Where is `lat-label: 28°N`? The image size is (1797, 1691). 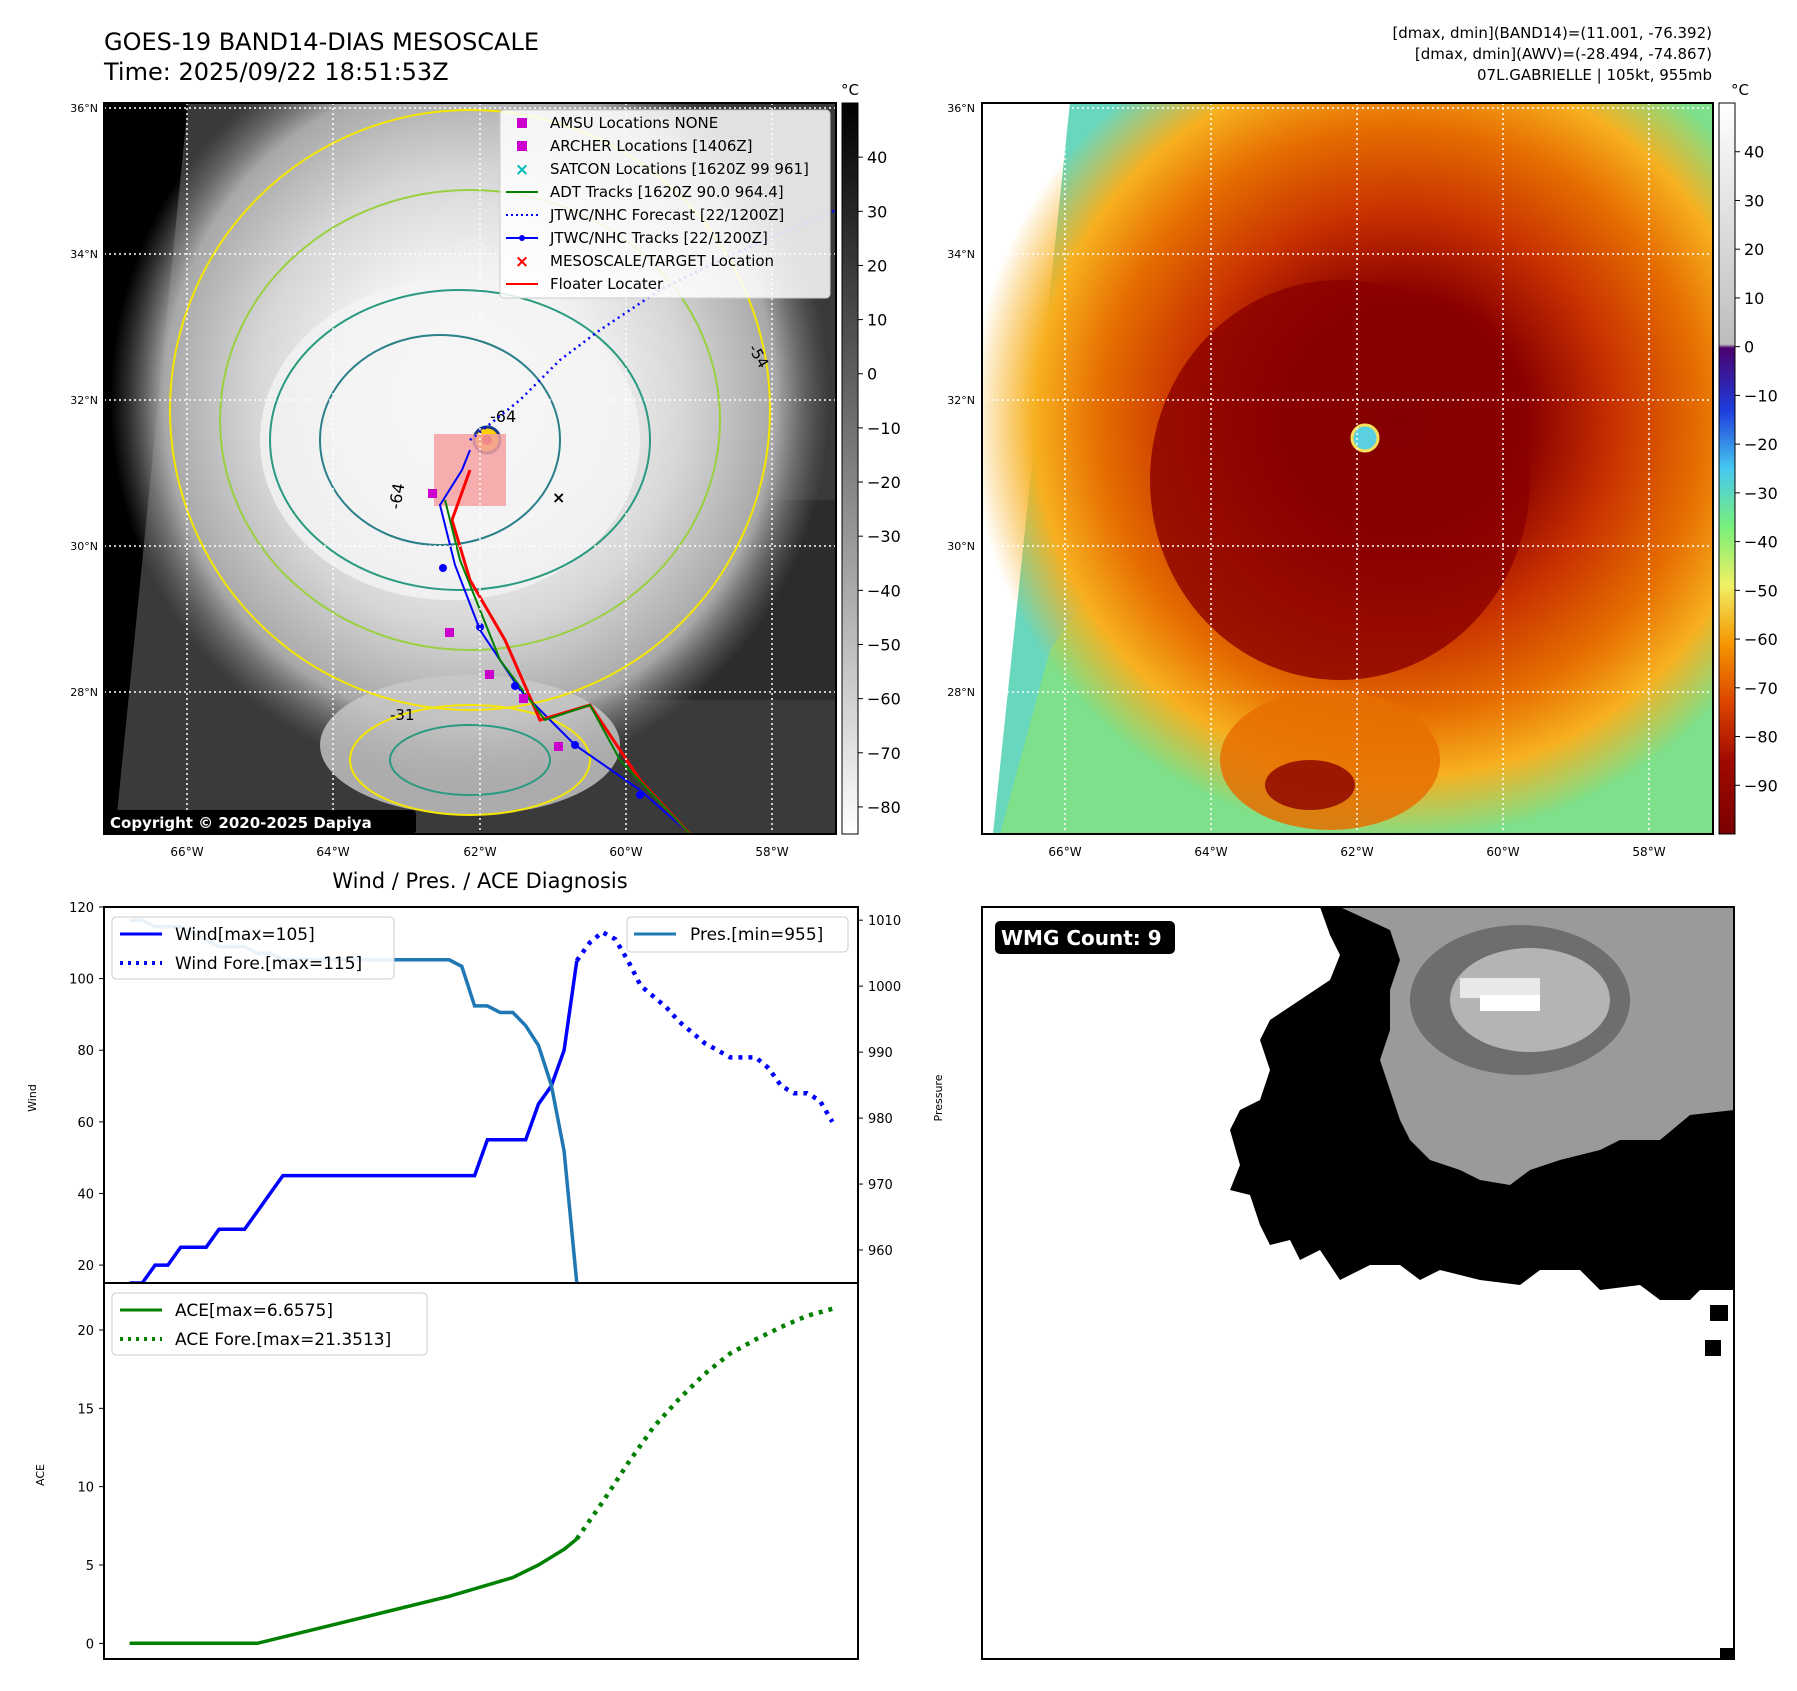
lat-label: 28°N is located at coordinates (84, 692).